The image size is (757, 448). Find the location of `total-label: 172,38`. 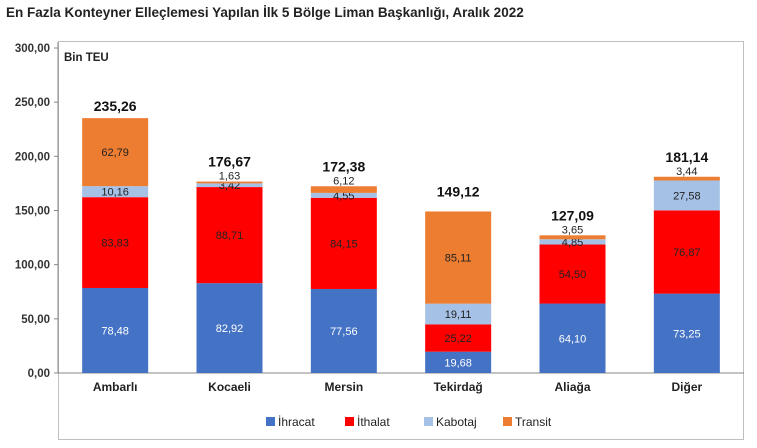

total-label: 172,38 is located at coordinates (343, 166).